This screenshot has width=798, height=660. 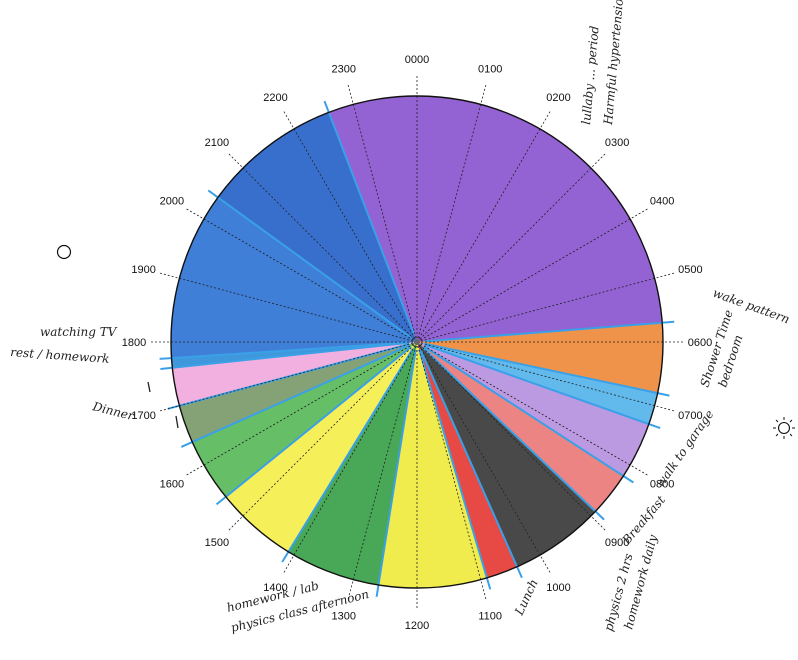 I want to click on hour-label: 1300, so click(x=344, y=616).